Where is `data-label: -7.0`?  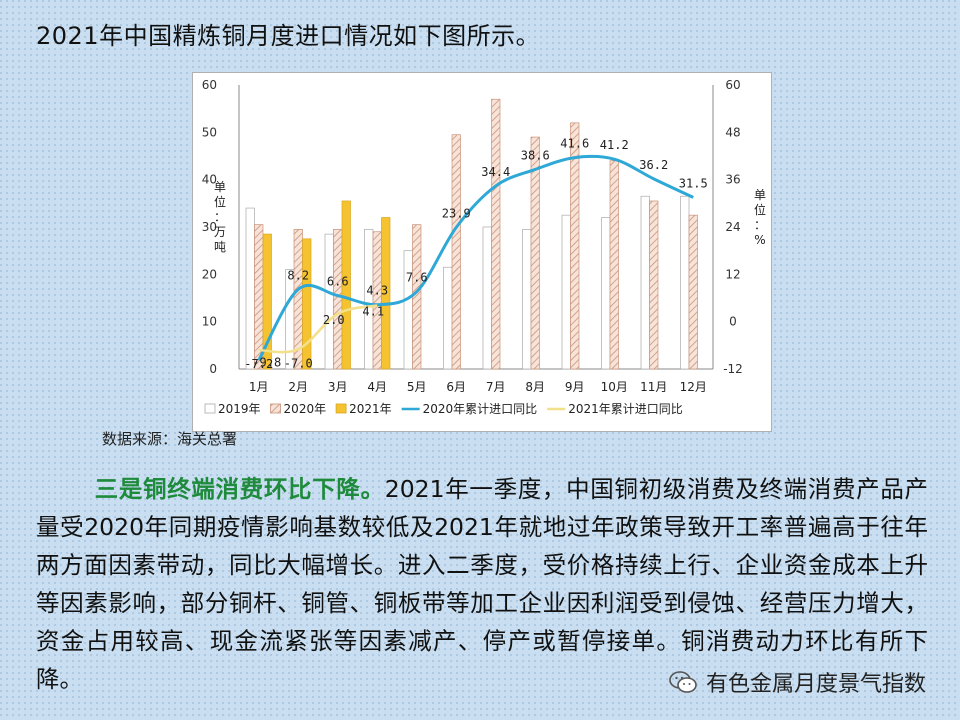
data-label: -7.0 is located at coordinates (298, 363).